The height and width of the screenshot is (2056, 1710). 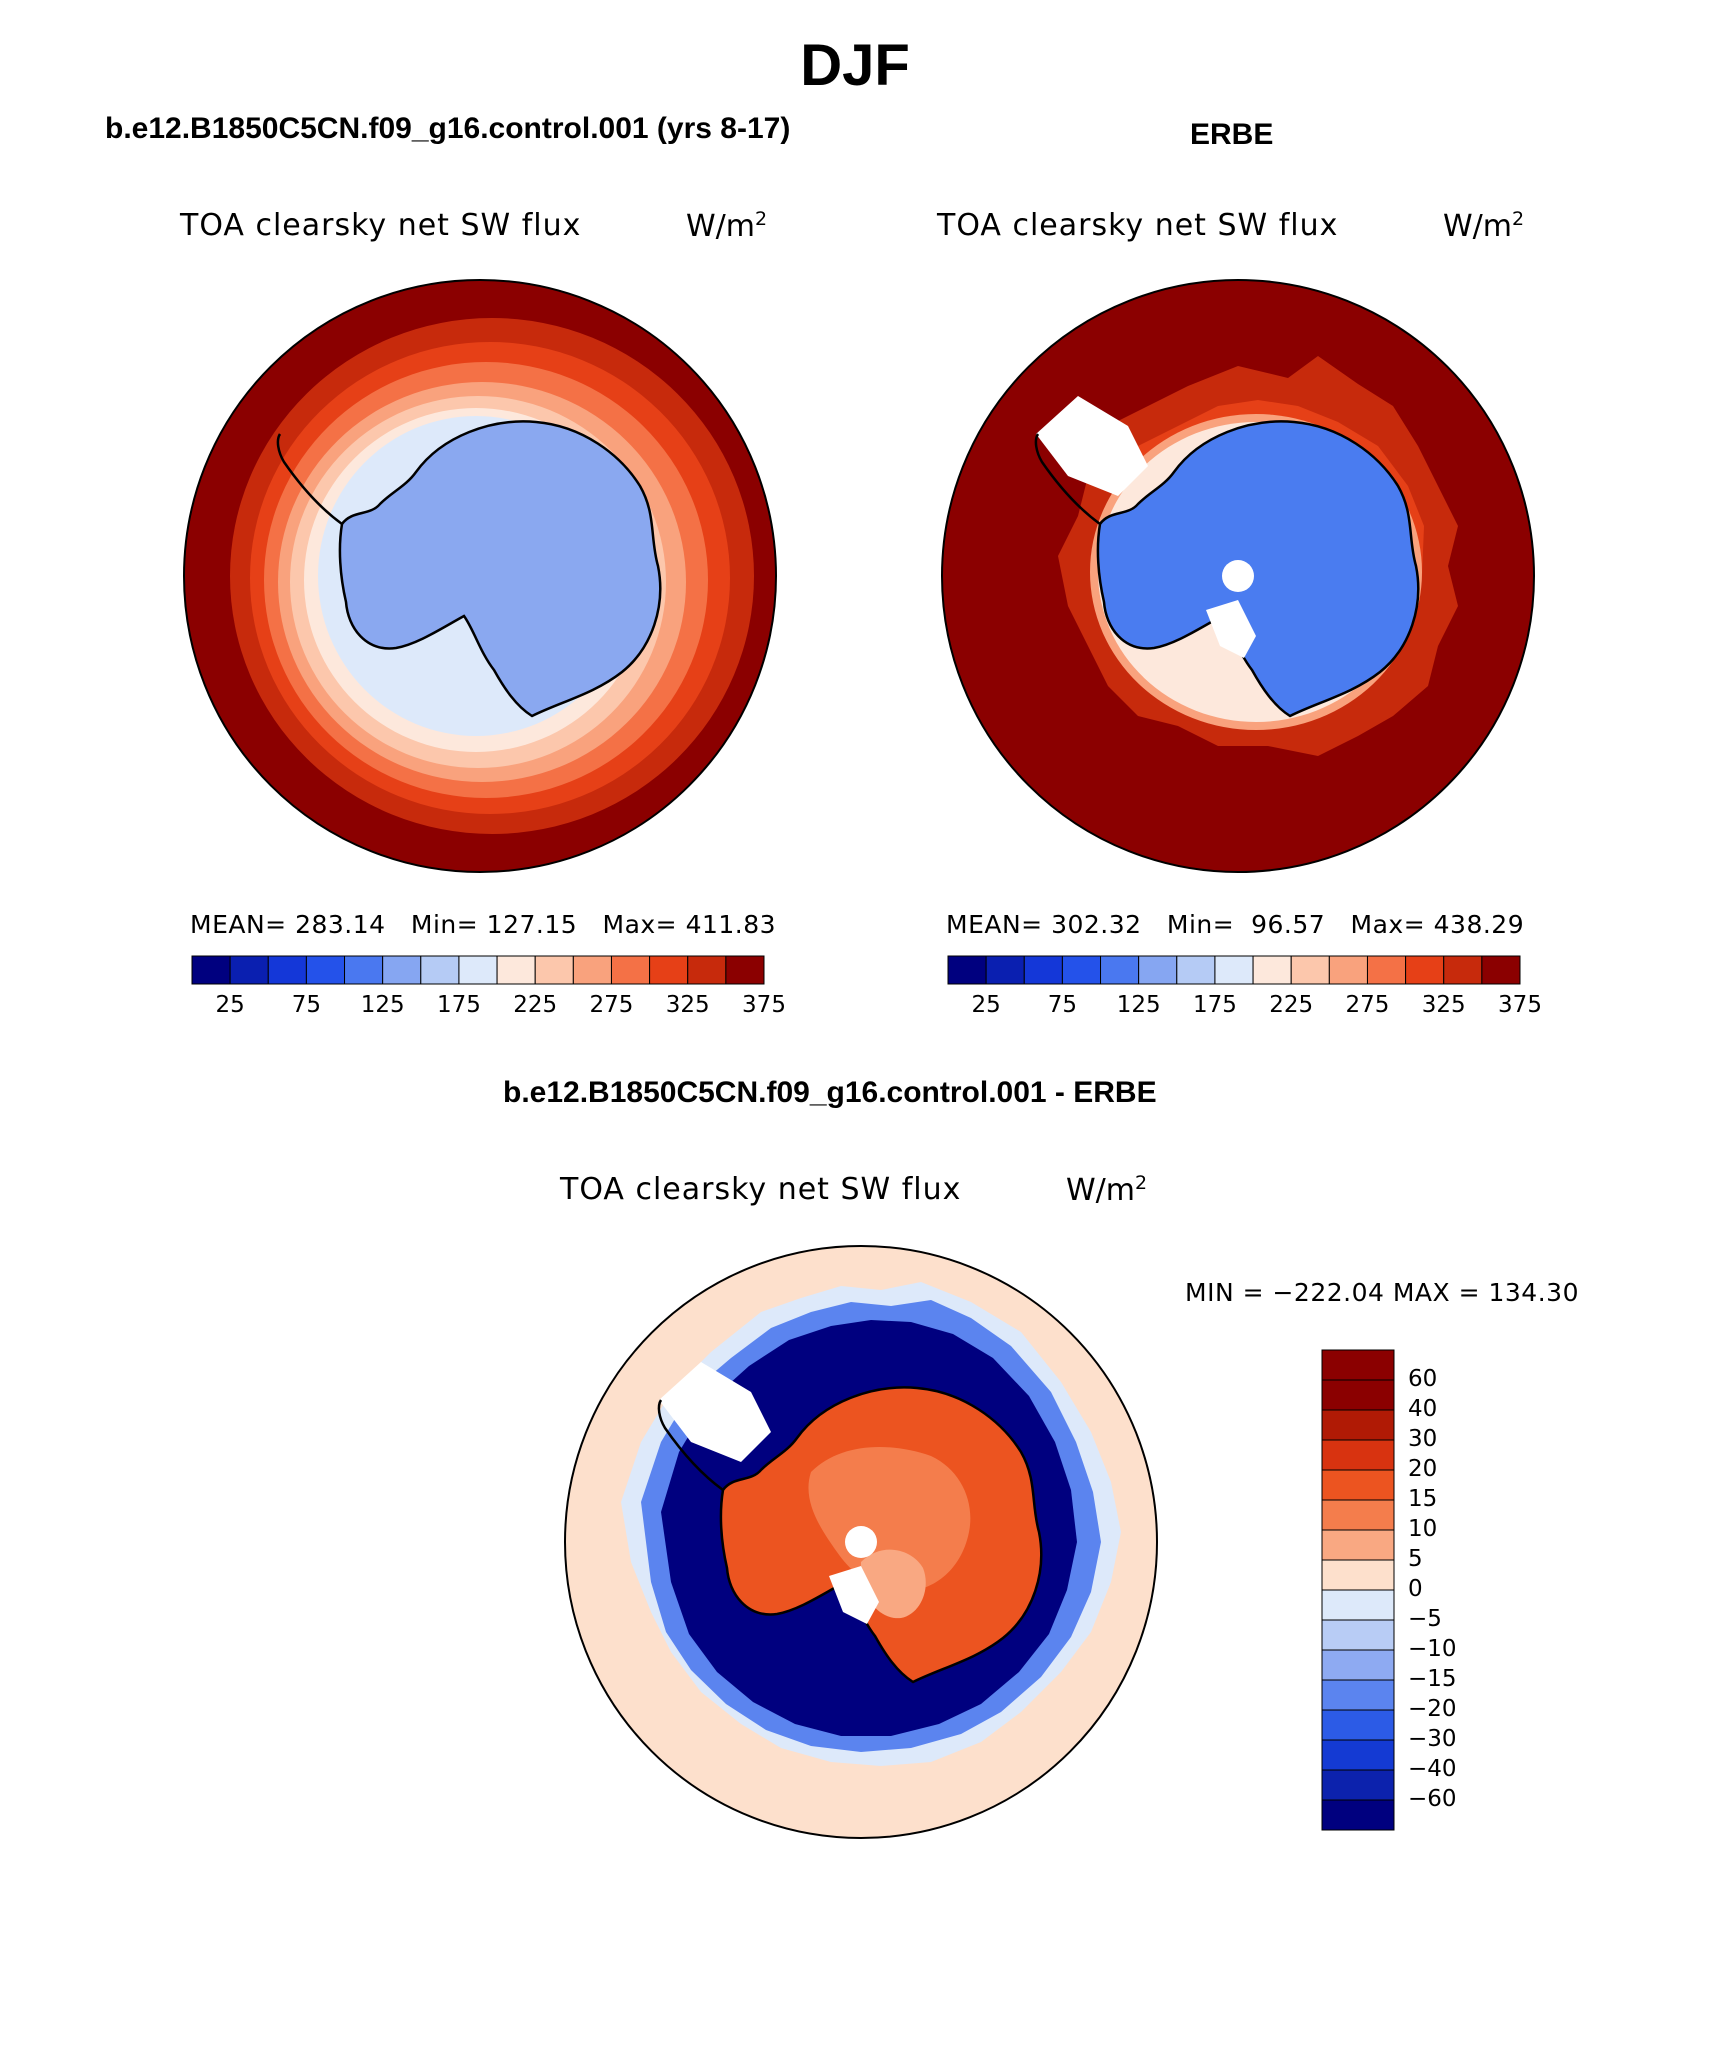 I want to click on colorbar-tick-label: 40, so click(x=1423, y=1409).